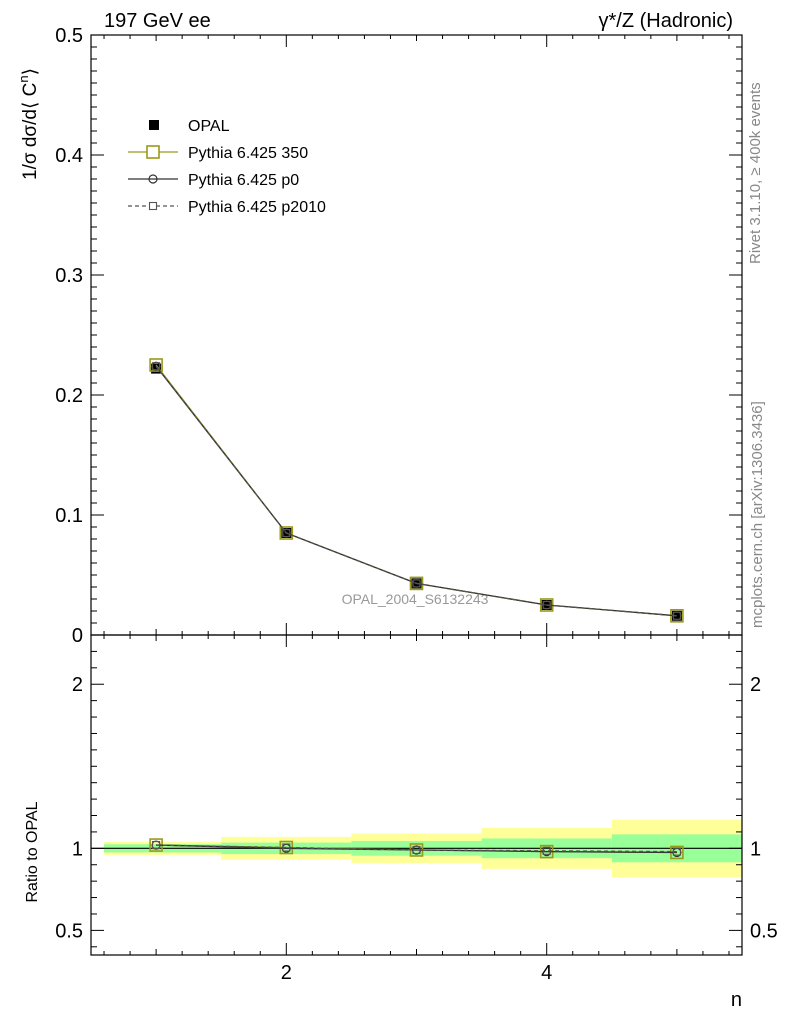 The width and height of the screenshot is (786, 1024). Describe the element at coordinates (69, 396) in the screenshot. I see `main-y-tick-label-0.2: 0.2` at that location.